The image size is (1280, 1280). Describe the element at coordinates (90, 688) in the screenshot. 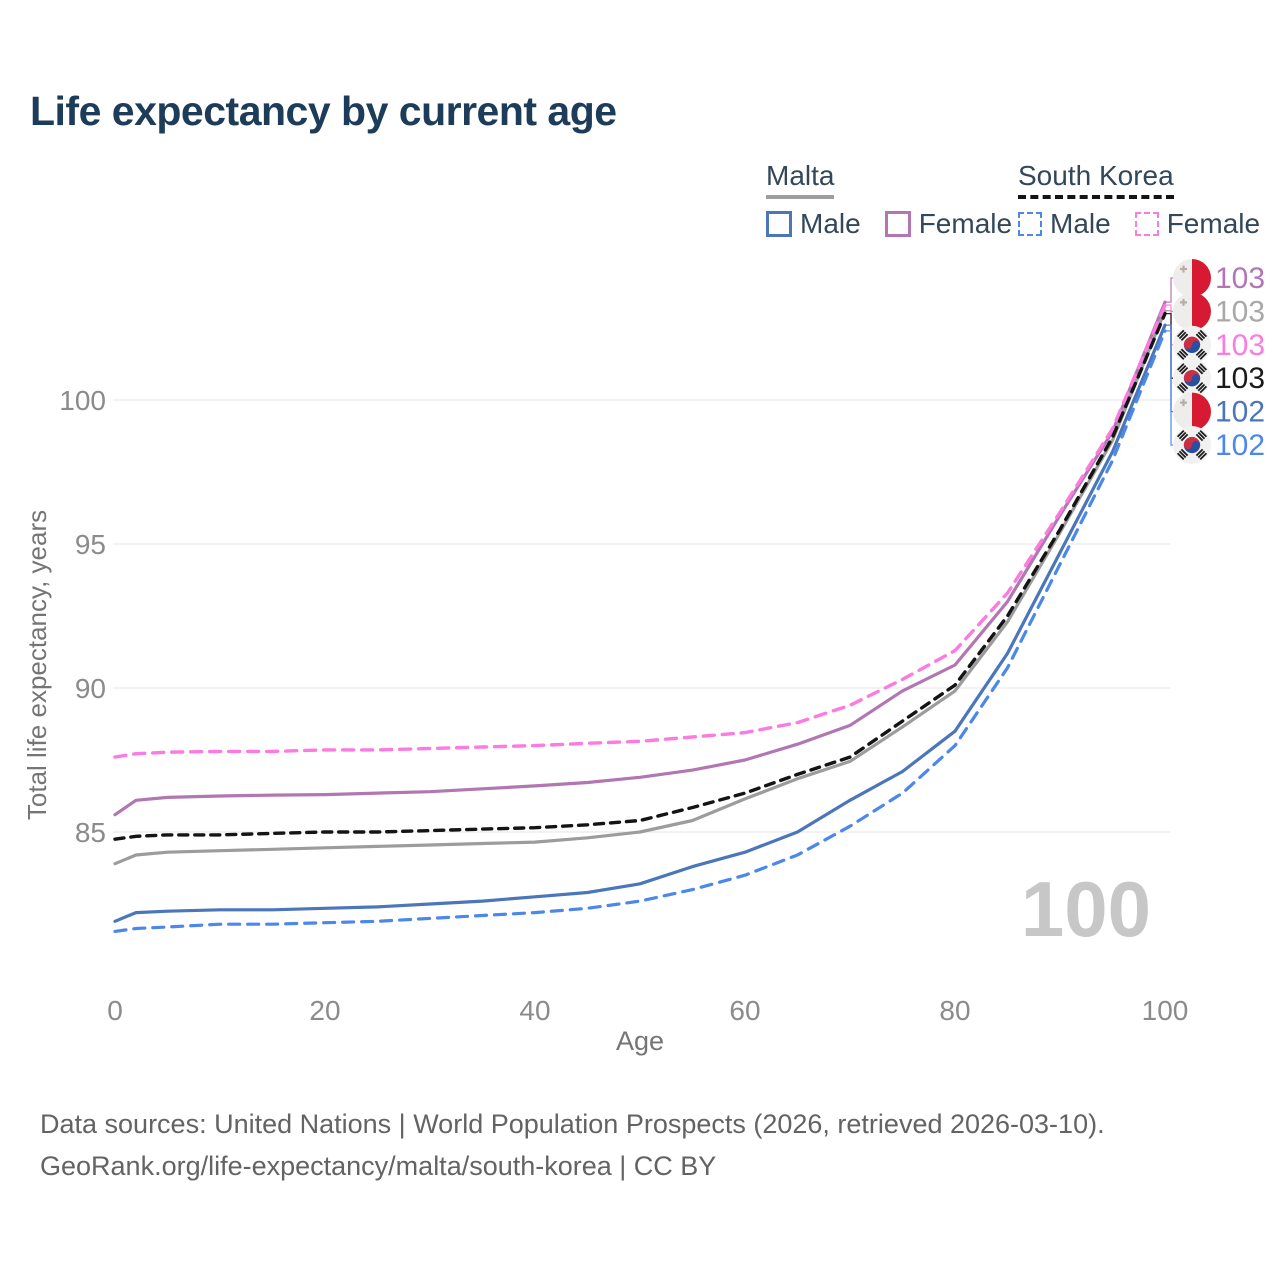

I see `y-tick-label: 90` at that location.